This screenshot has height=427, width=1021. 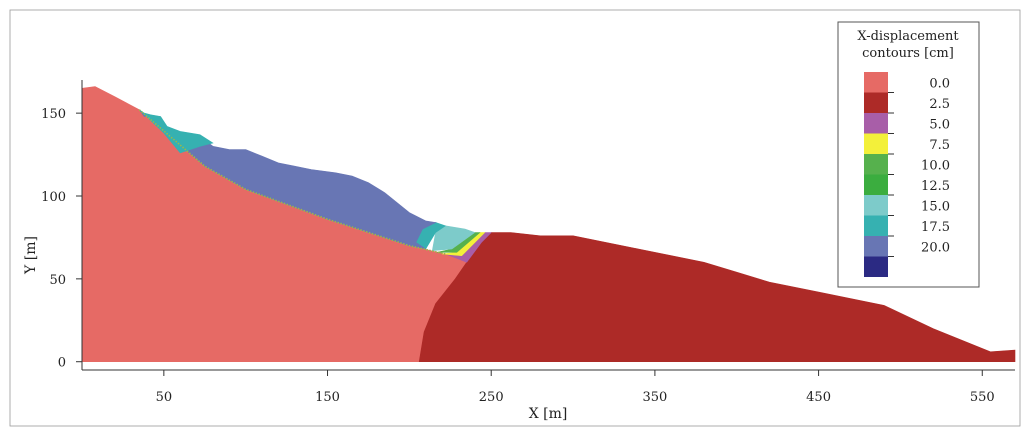 What do you see at coordinates (164, 397) in the screenshot?
I see `x-tick-label-50: 50` at bounding box center [164, 397].